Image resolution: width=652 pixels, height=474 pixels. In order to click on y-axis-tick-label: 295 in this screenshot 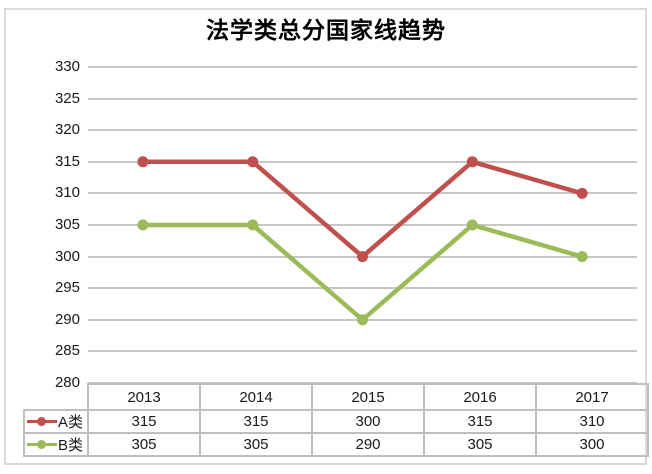, I will do `click(67, 288)`.